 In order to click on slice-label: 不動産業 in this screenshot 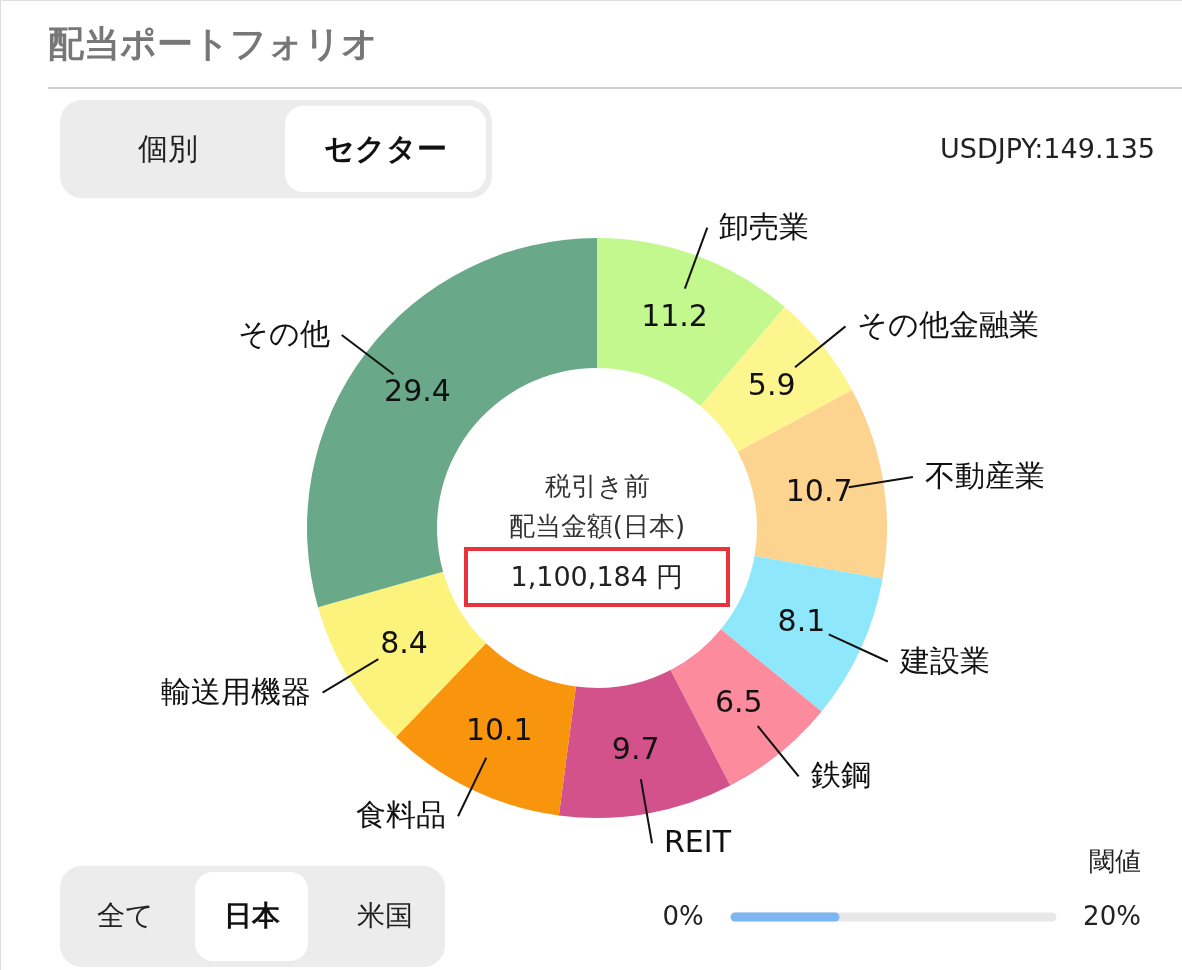, I will do `click(984, 475)`.